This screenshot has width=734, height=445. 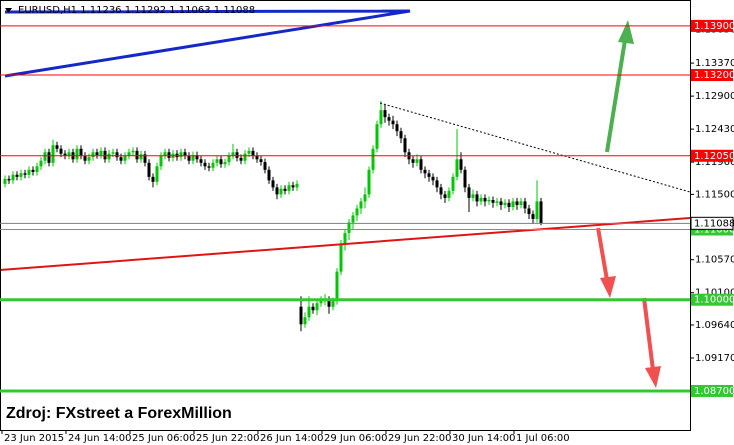 I want to click on menu-icon, so click(x=8, y=10).